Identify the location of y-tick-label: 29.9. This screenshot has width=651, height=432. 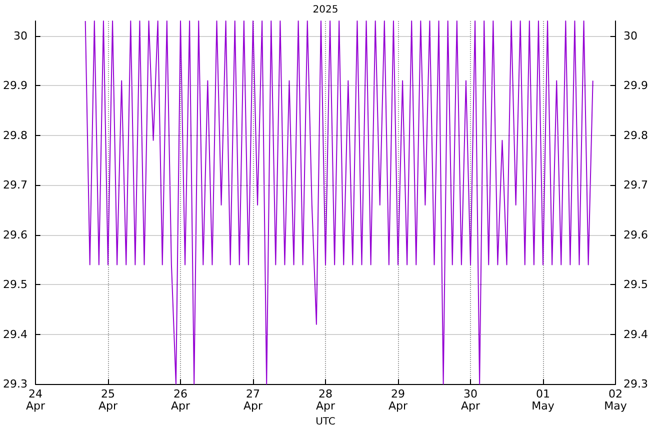
(15, 85).